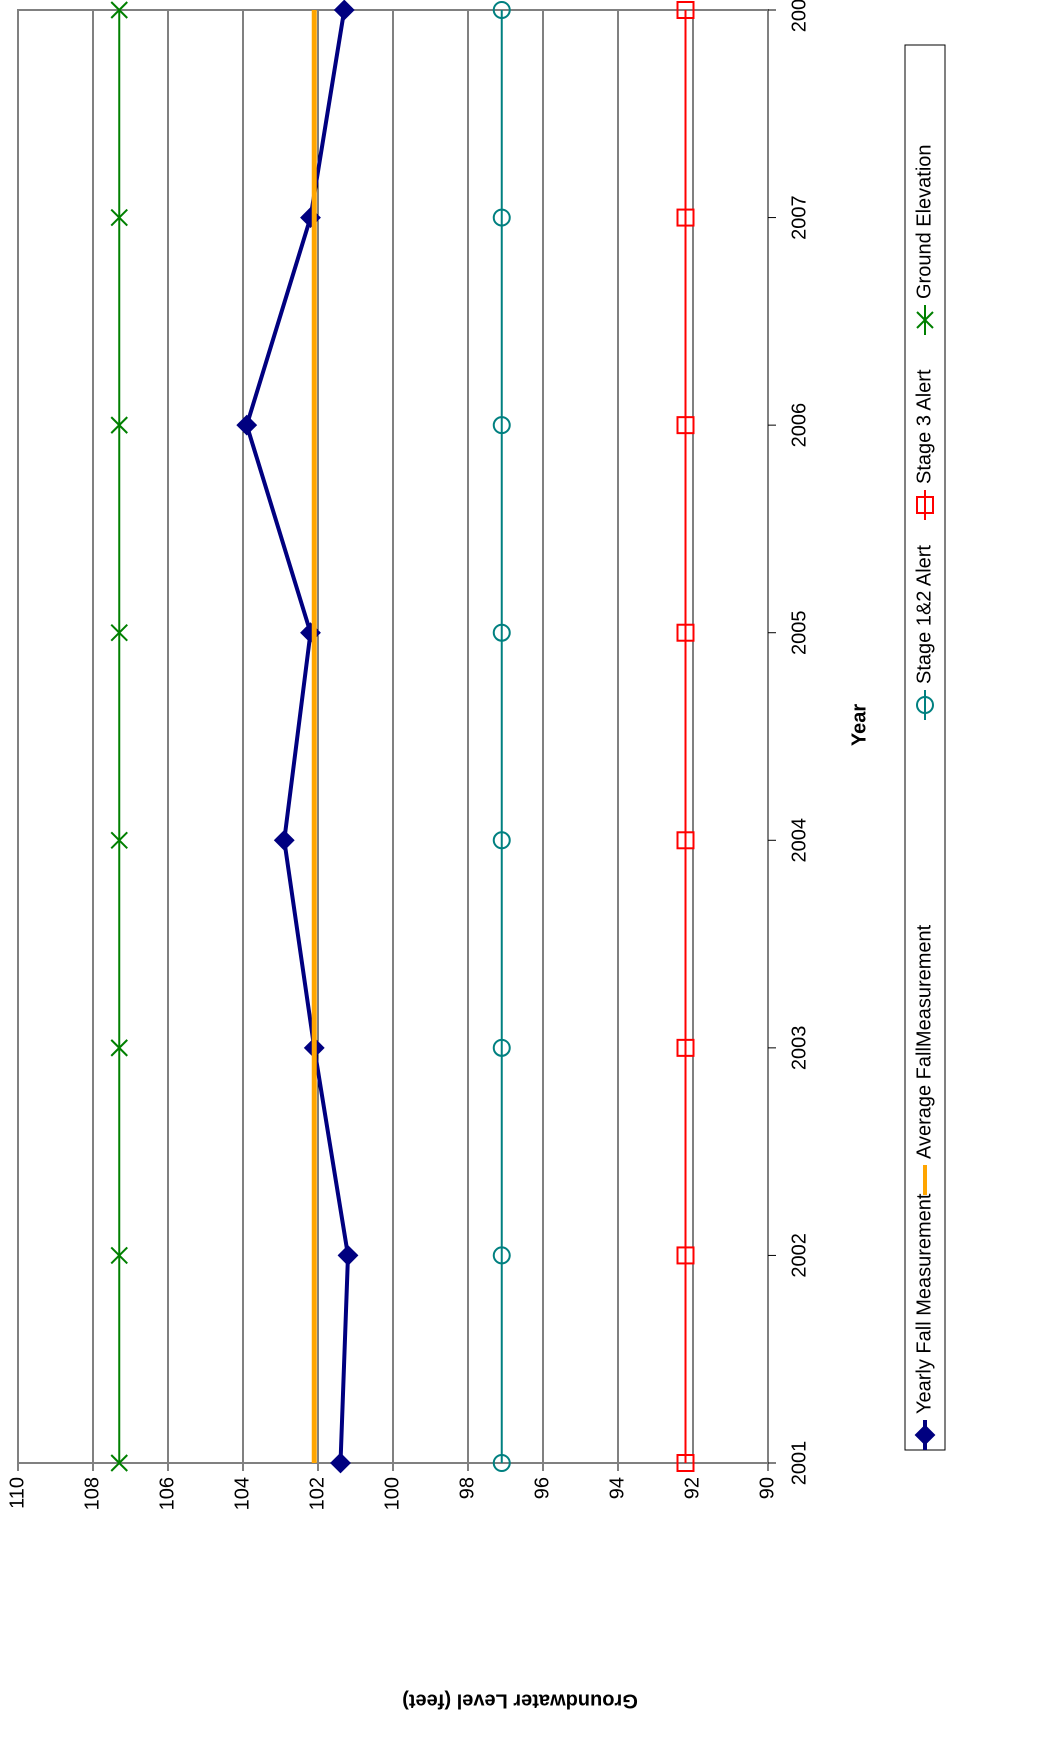 The height and width of the screenshot is (1750, 1058). Describe the element at coordinates (799, 840) in the screenshot. I see `x-tick-label: 2004` at that location.